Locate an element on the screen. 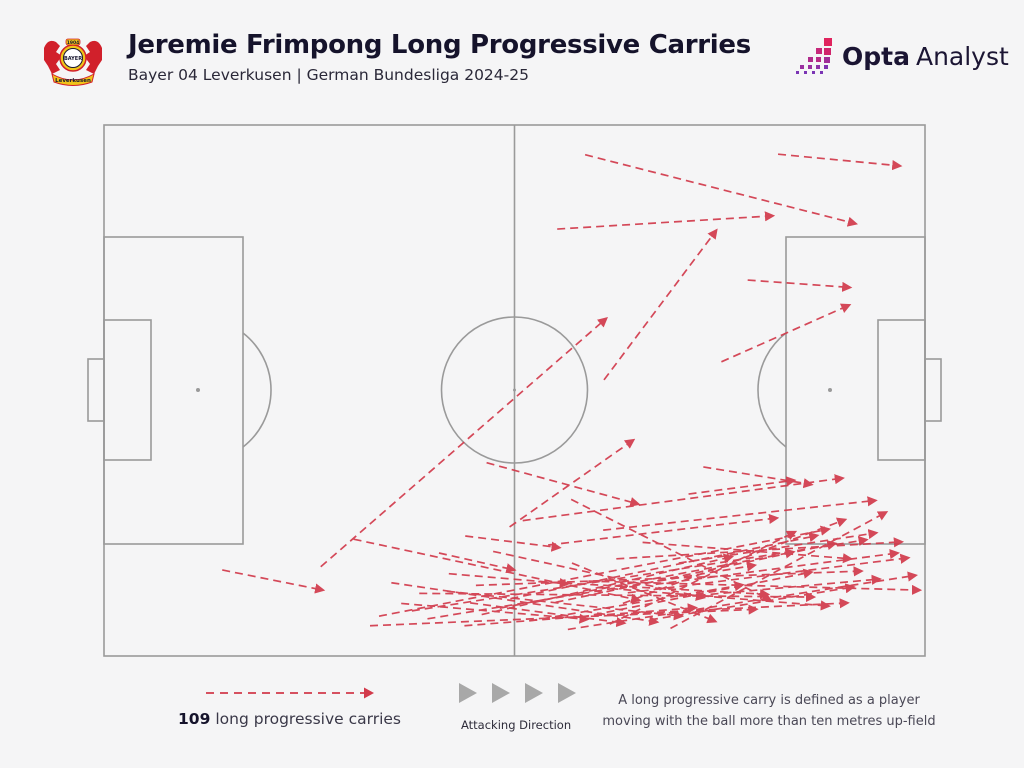  legend-carry-arrow is located at coordinates (290, 693).